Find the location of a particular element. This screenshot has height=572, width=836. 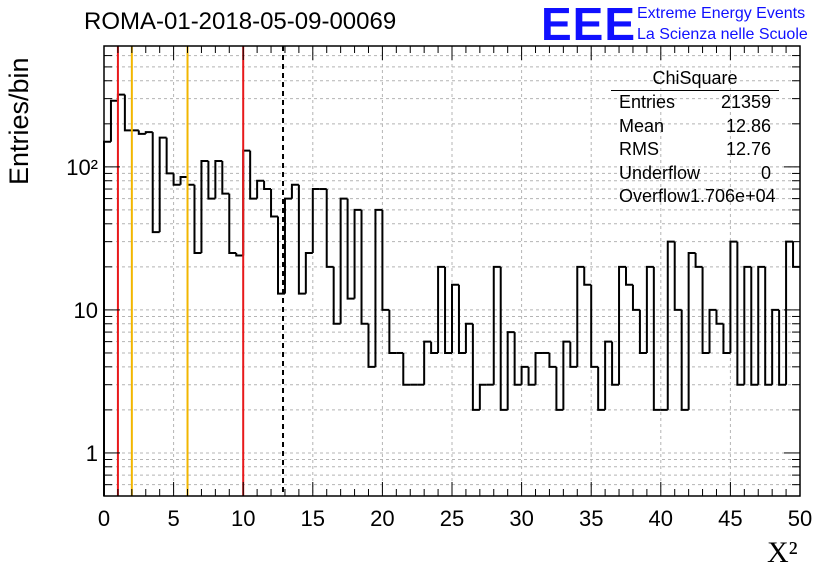

stats-value: 21359 is located at coordinates (745, 102).